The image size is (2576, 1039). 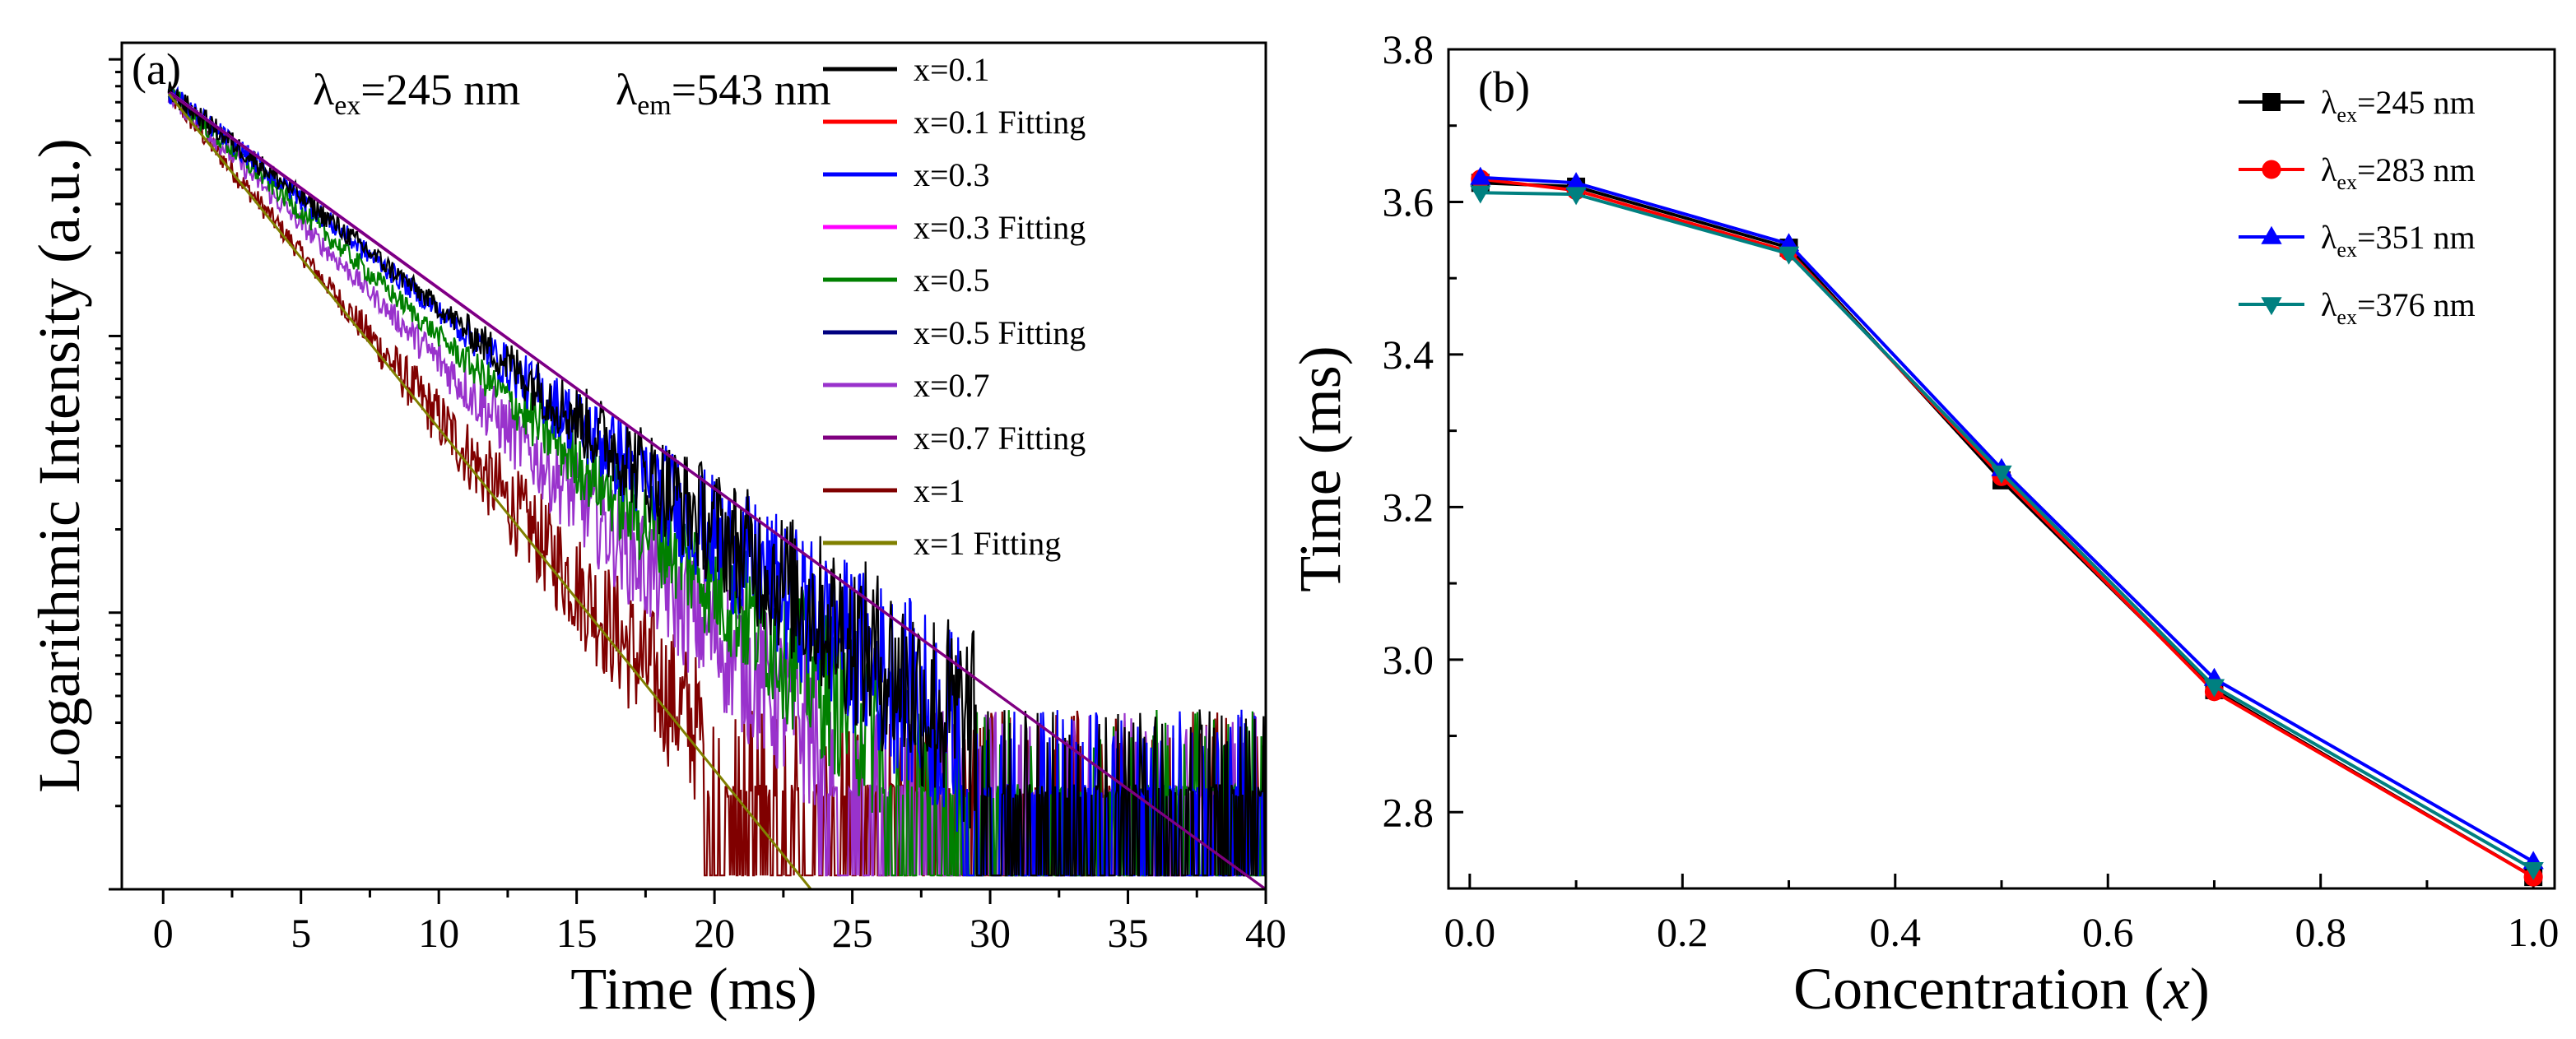 What do you see at coordinates (1408, 507) in the screenshot?
I see `panel-b-ytick-label: 3.2` at bounding box center [1408, 507].